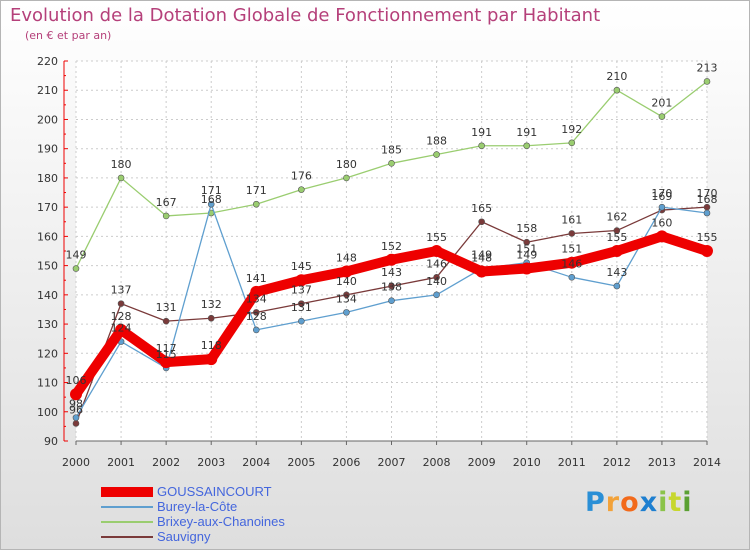 Image resolution: width=750 pixels, height=550 pixels. Describe the element at coordinates (166, 354) in the screenshot. I see `data-label: 115` at that location.